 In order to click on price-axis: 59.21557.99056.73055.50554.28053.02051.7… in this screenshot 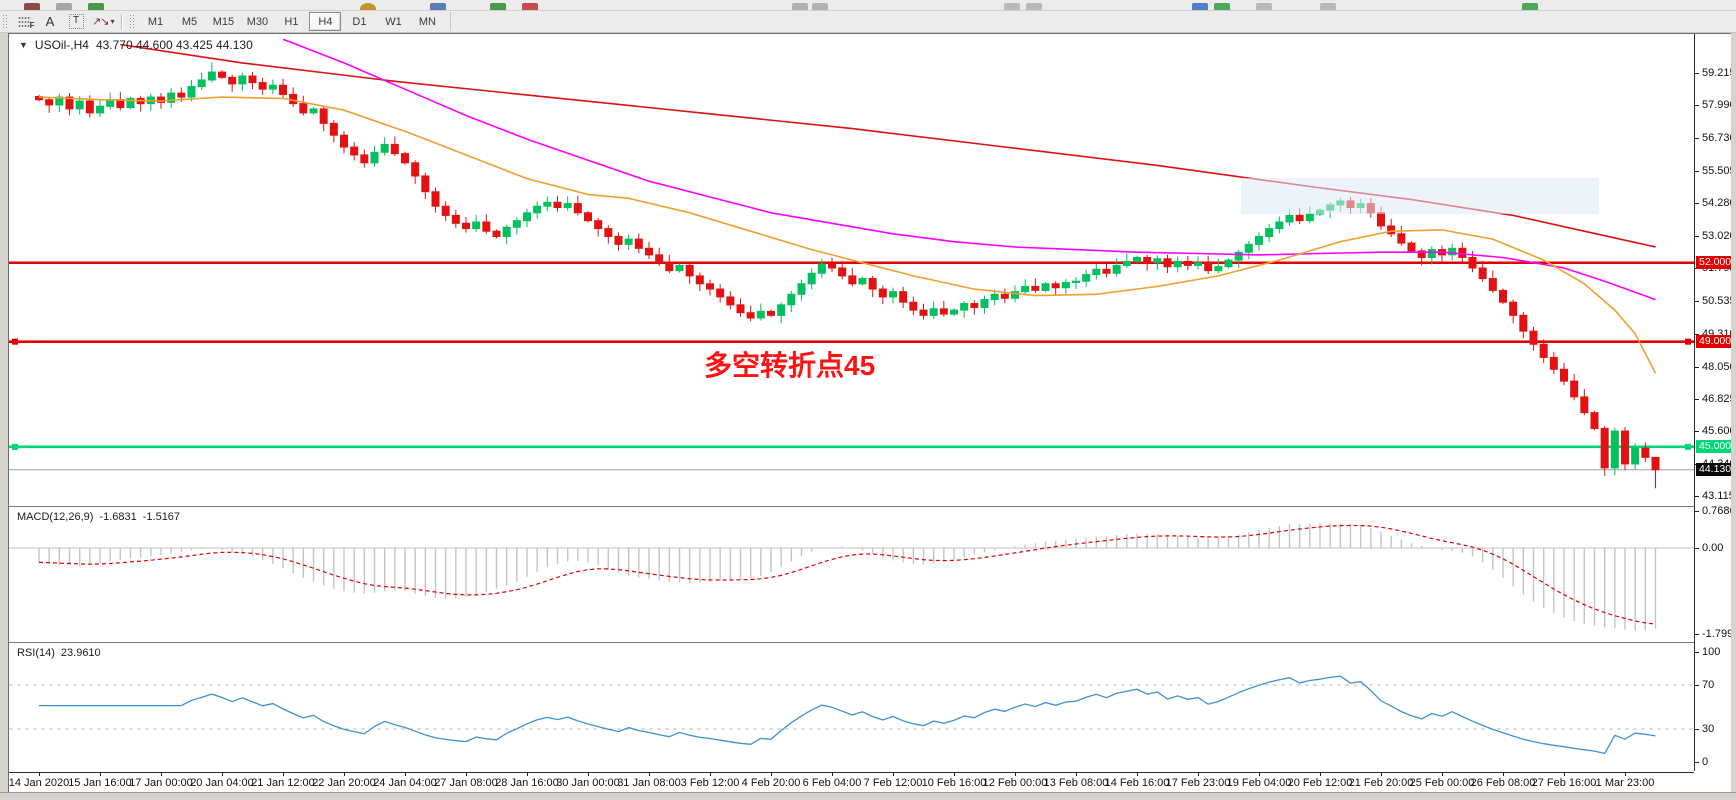, I will do `click(1715, 402)`.